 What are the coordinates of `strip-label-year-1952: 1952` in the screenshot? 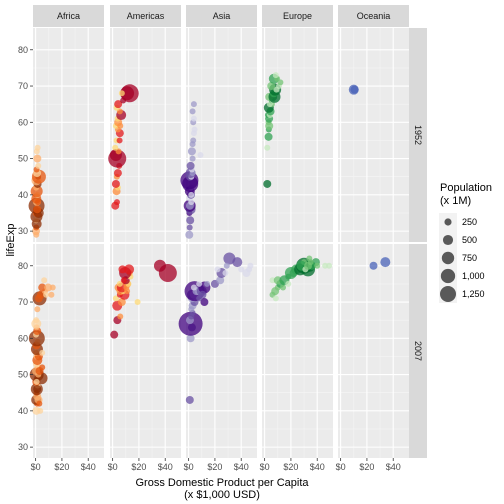 It's located at (418, 135).